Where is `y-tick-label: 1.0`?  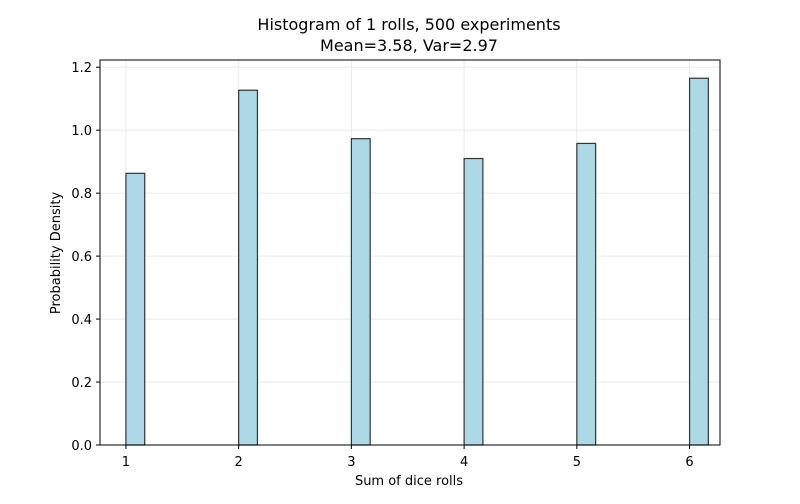
y-tick-label: 1.0 is located at coordinates (81, 131).